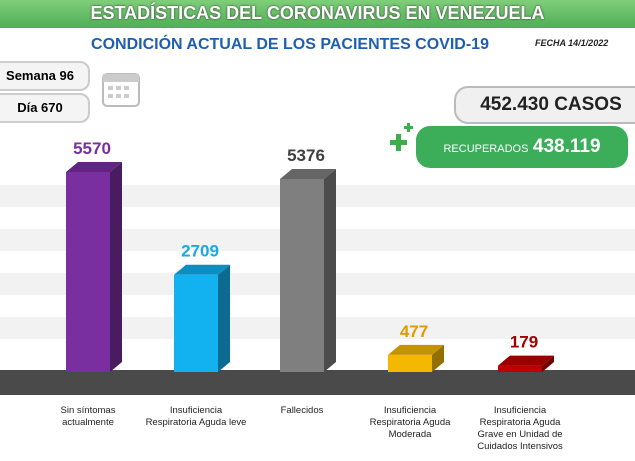  I want to click on value-label: 179, so click(524, 342).